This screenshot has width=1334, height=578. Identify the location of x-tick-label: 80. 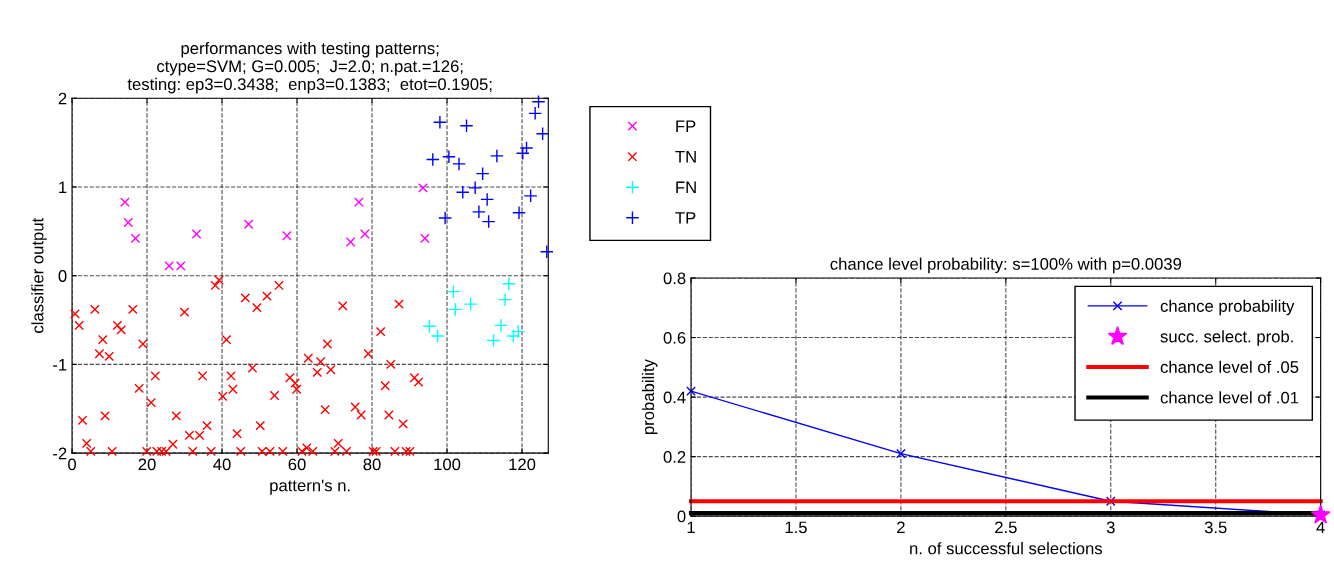
(372, 464).